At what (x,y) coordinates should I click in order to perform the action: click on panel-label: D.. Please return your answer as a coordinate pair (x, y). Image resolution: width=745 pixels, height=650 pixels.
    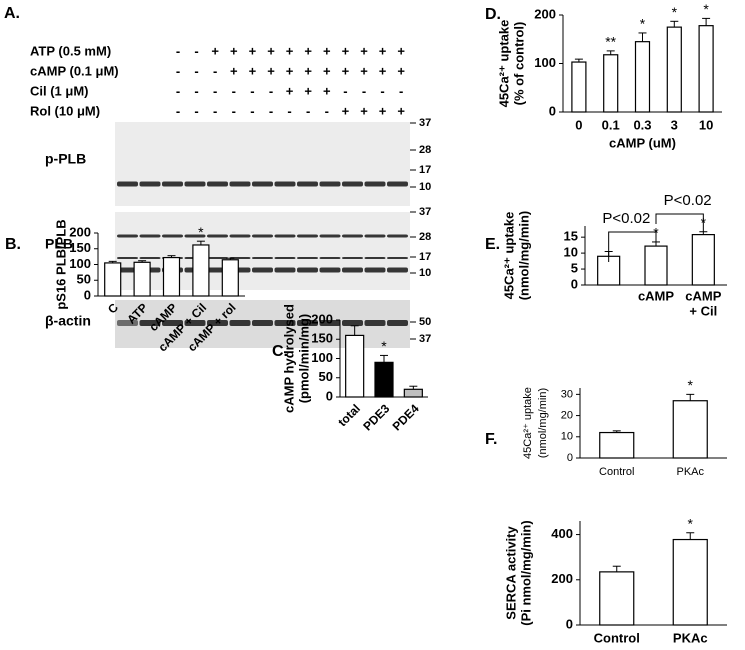
    Looking at the image, I should click on (493, 14).